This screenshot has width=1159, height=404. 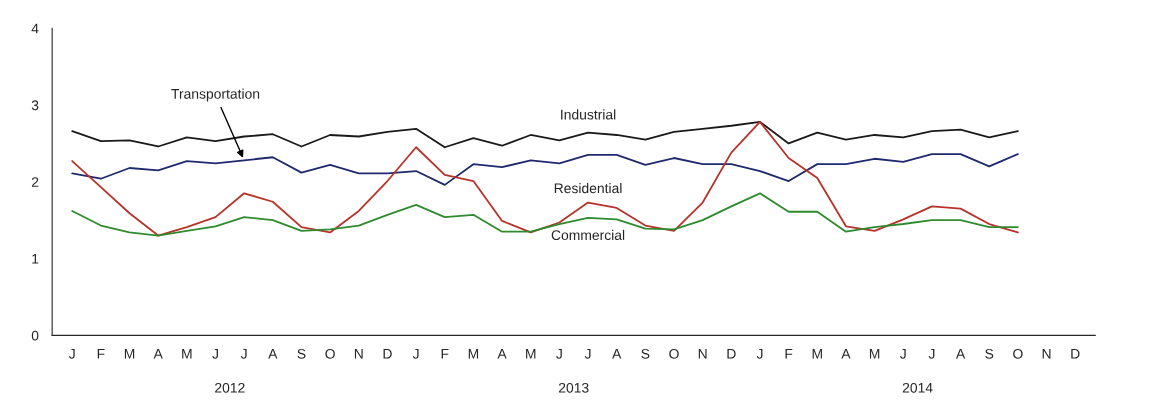 I want to click on y-tick-label: 1, so click(x=35, y=259).